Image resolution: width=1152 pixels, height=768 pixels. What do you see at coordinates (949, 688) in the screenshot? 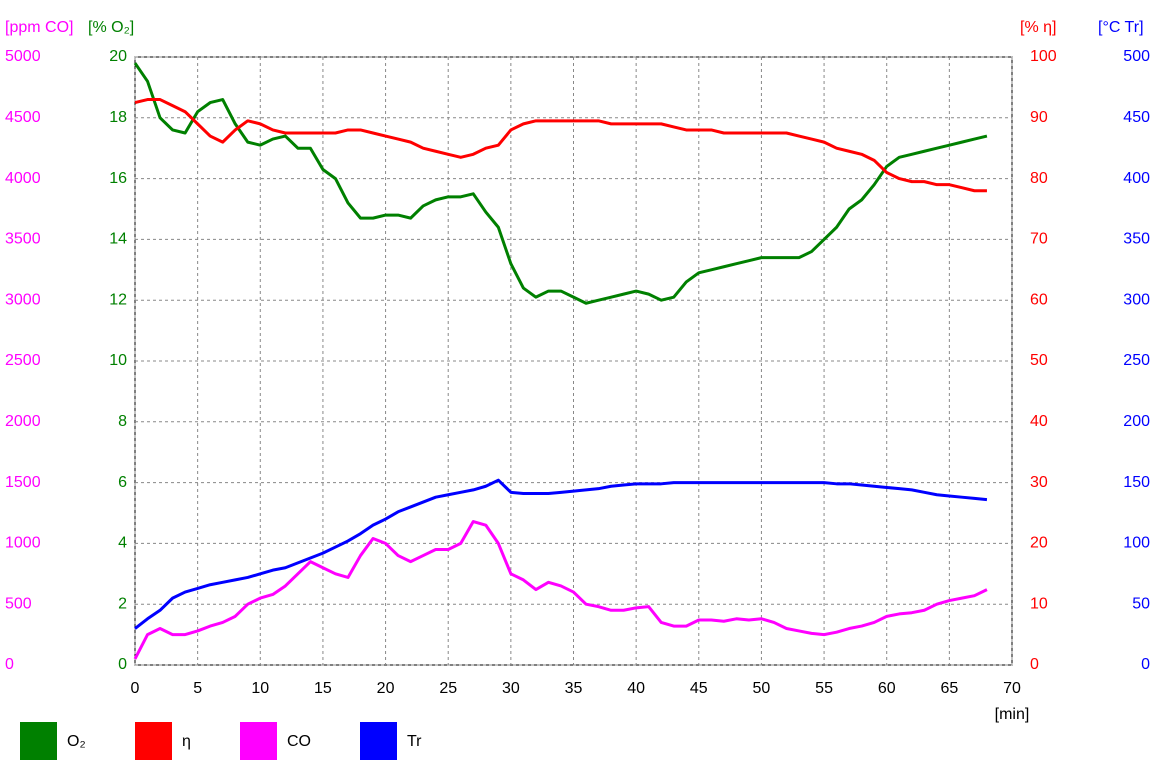
I see `x-tick-label: 65` at bounding box center [949, 688].